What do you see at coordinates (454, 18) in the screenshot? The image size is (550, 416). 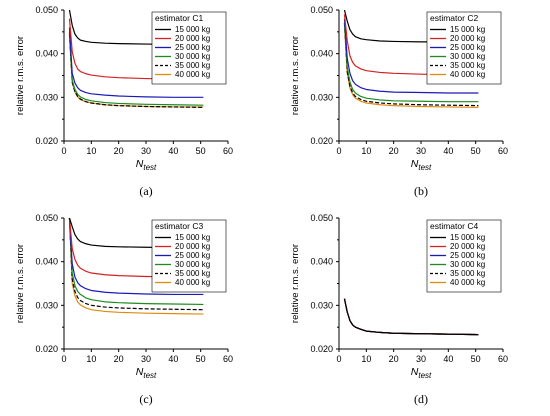 I see `legend-title: estimator C2` at bounding box center [454, 18].